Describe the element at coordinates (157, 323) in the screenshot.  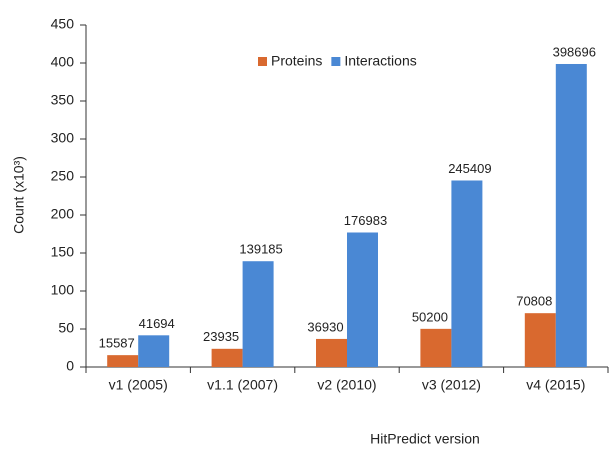
I see `value-label: 41694` at that location.